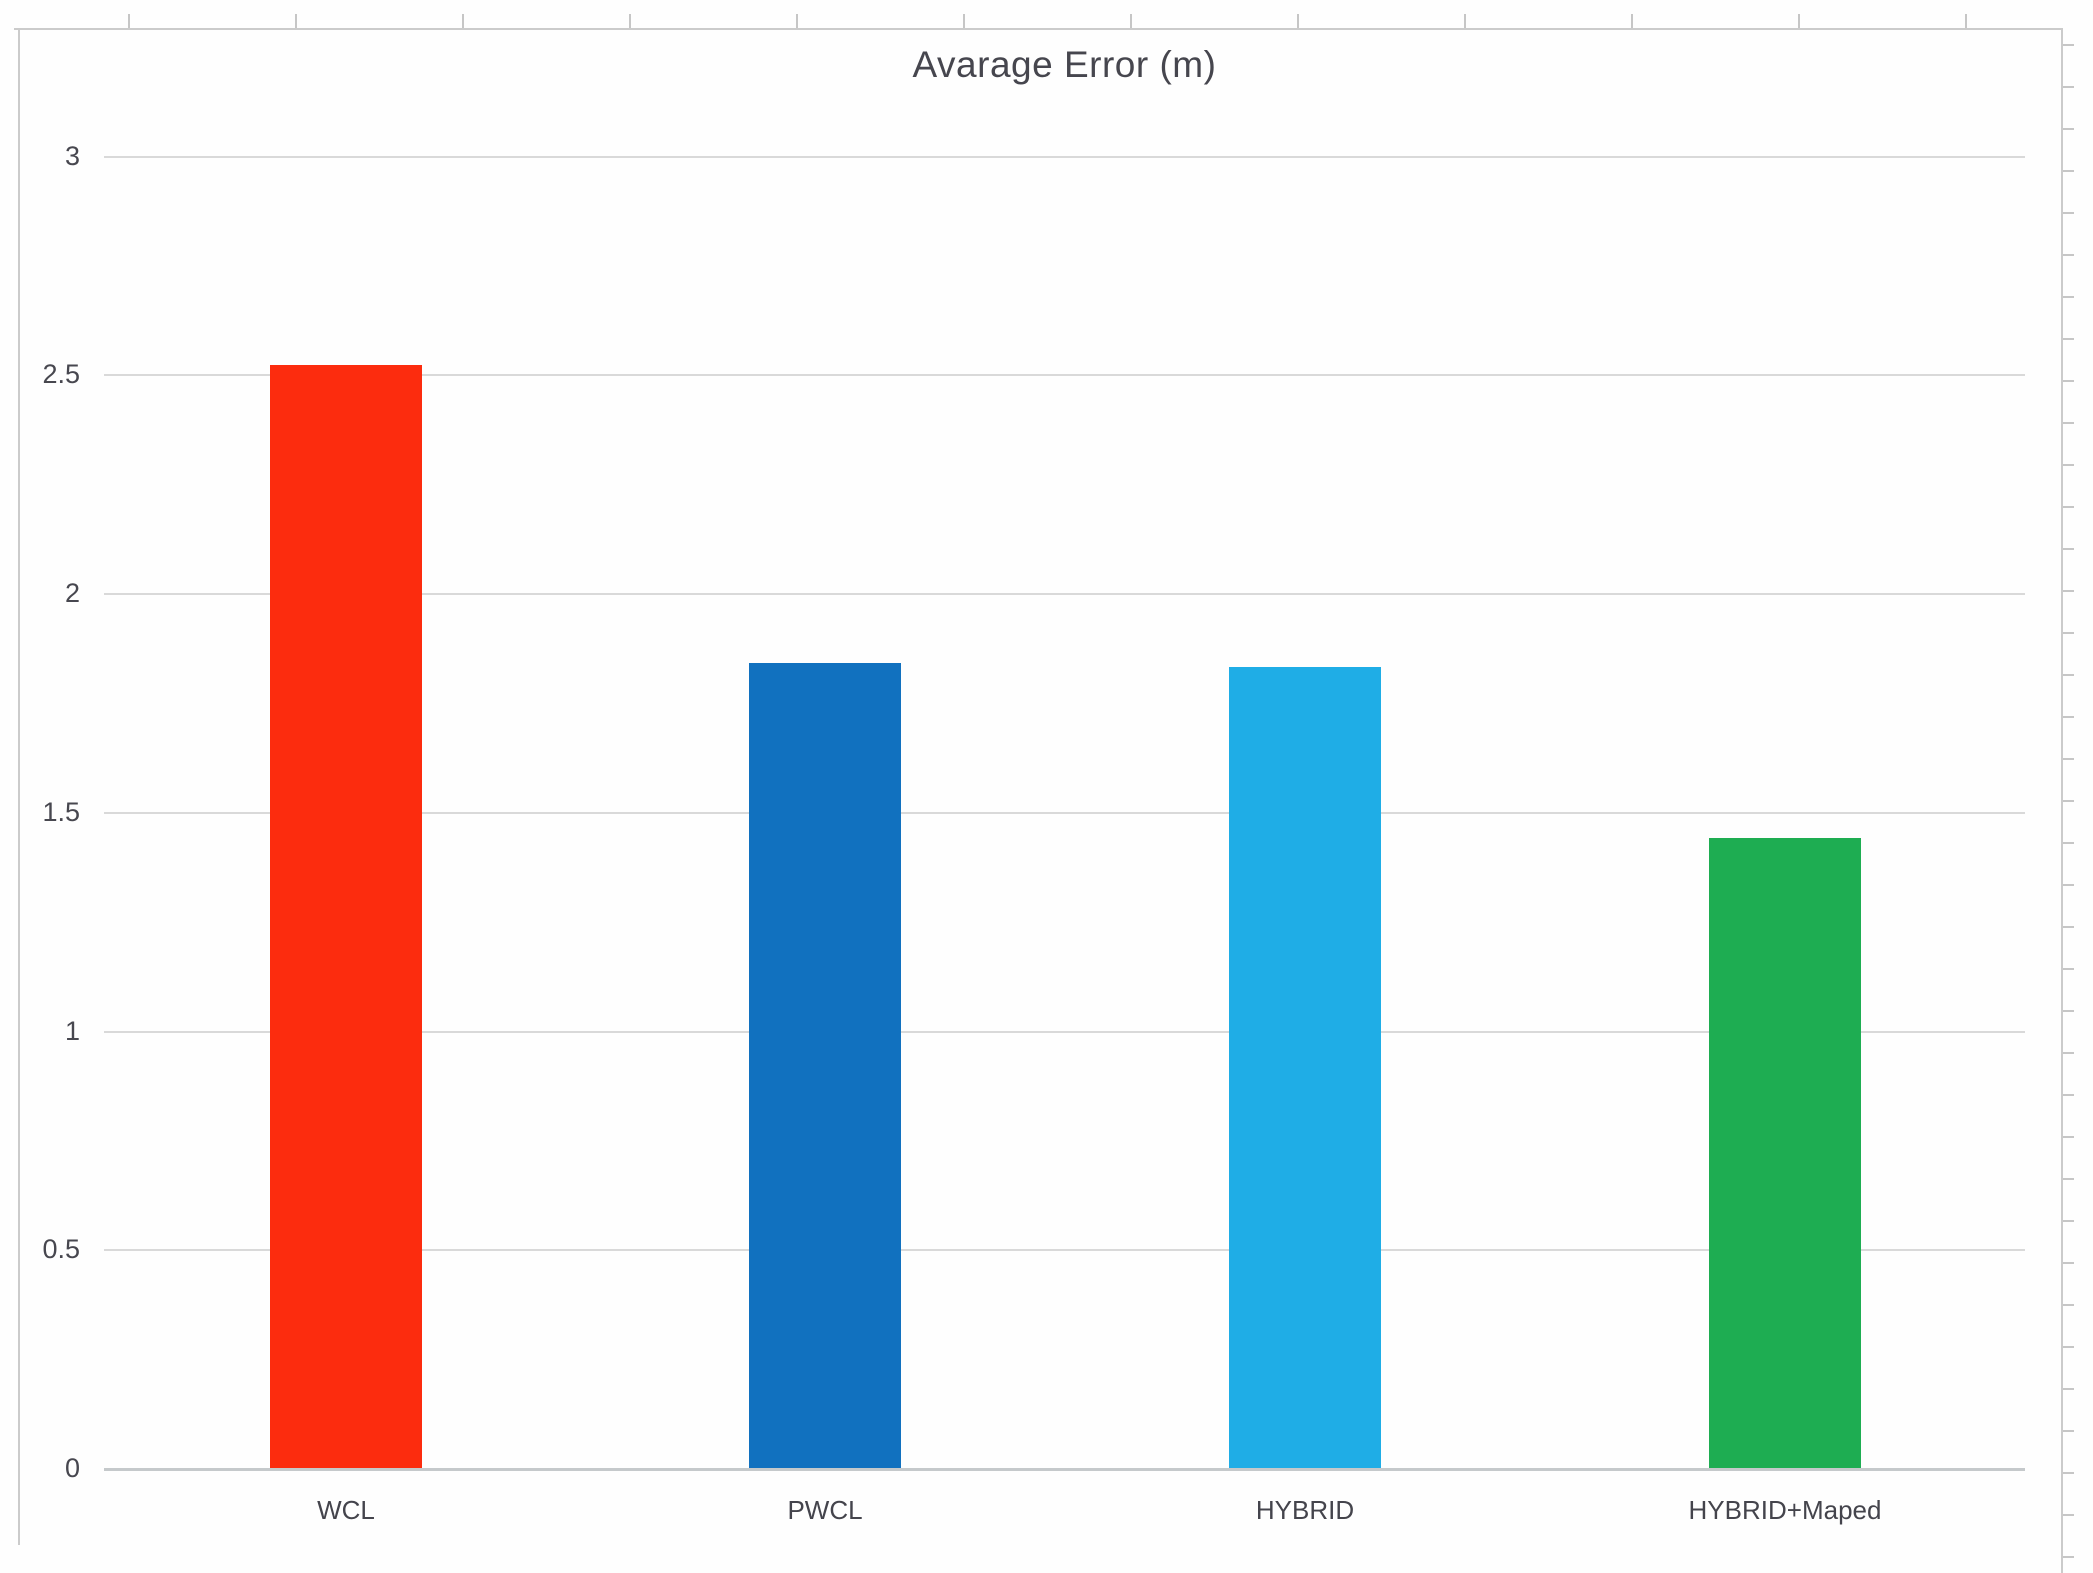 Image resolution: width=2093 pixels, height=1573 pixels. What do you see at coordinates (825, 1510) in the screenshot?
I see `x-axis-category-label: PWCL` at bounding box center [825, 1510].